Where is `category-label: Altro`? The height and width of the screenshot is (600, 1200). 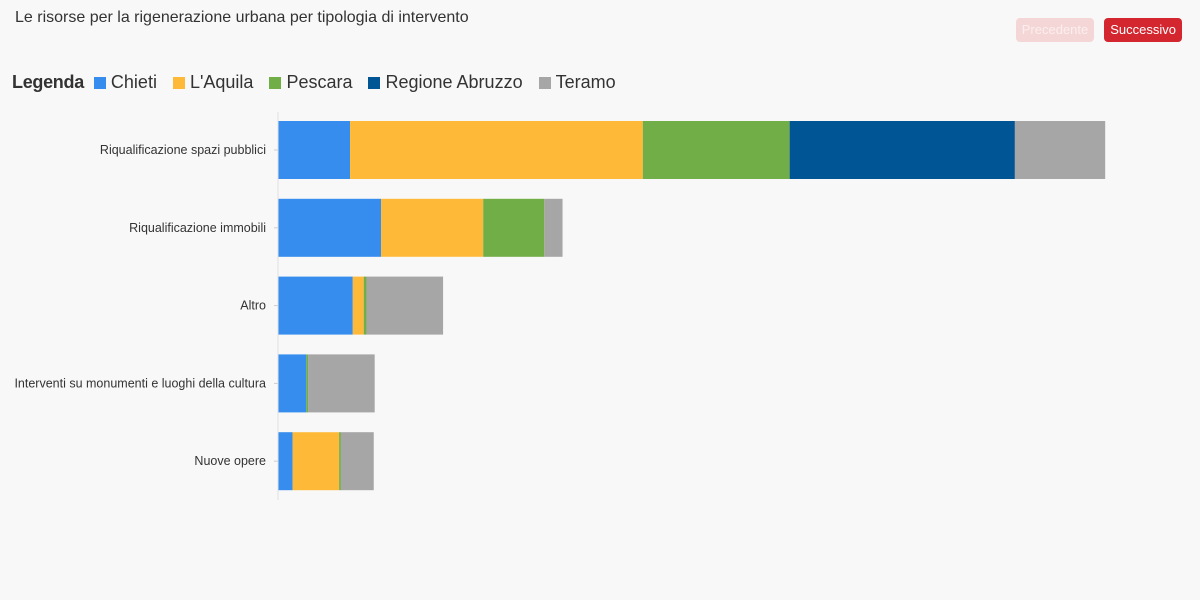 category-label: Altro is located at coordinates (253, 306).